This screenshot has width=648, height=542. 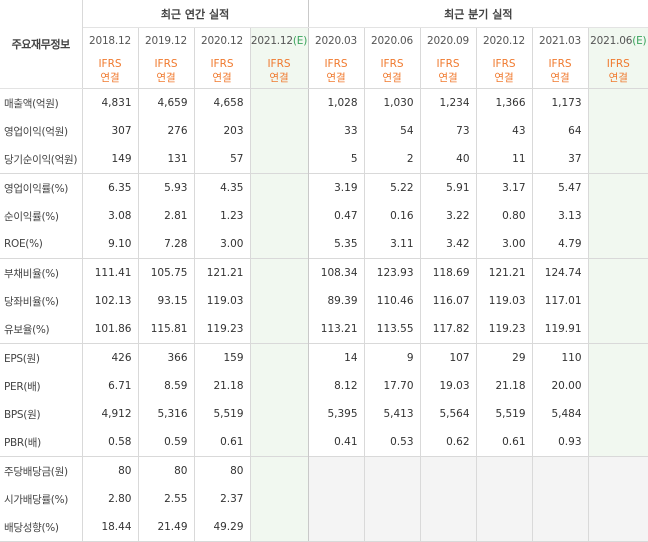 I want to click on table-cell: 43, so click(x=504, y=131).